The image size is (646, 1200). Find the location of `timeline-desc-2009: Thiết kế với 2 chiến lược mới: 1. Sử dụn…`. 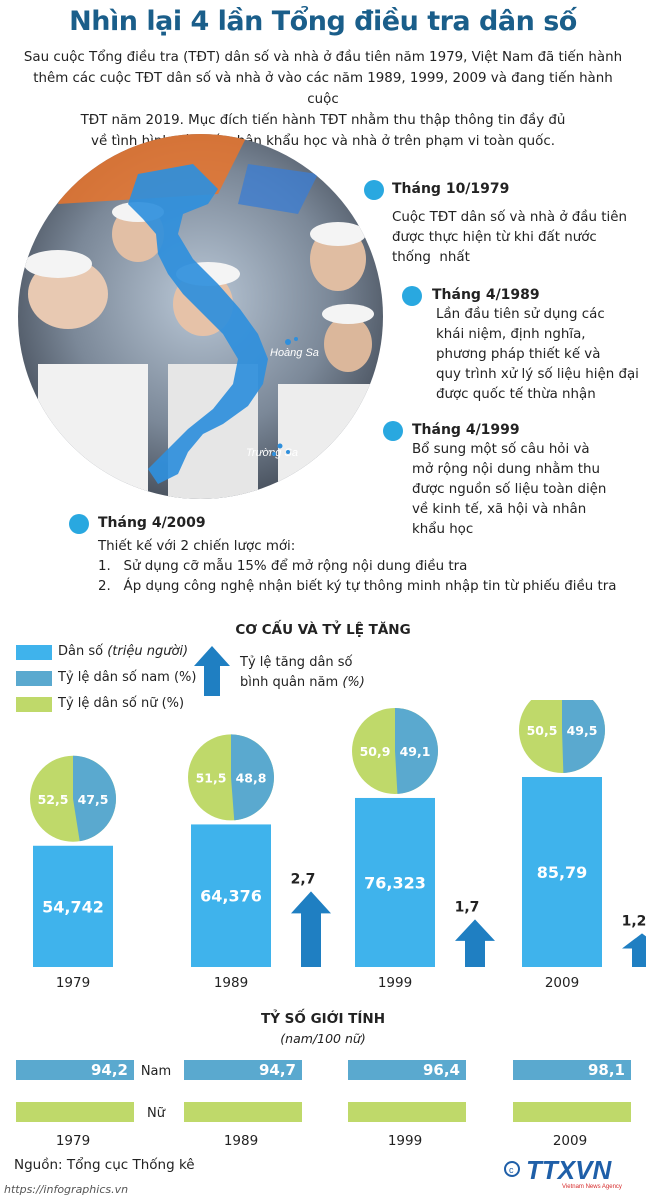

timeline-desc-2009: Thiết kế với 2 chiến lược mới: 1. Sử dụn… is located at coordinates (357, 567).